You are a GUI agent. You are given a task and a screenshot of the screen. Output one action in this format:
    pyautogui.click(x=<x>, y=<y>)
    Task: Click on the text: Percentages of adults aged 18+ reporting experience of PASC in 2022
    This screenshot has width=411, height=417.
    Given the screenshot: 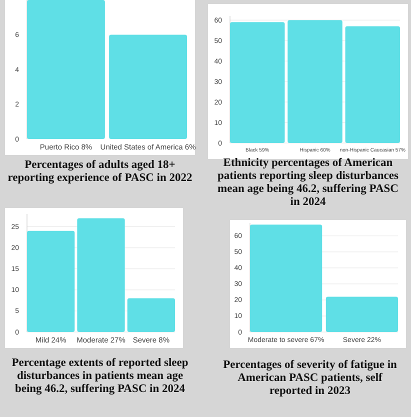 What is the action you would take?
    pyautogui.click(x=100, y=171)
    